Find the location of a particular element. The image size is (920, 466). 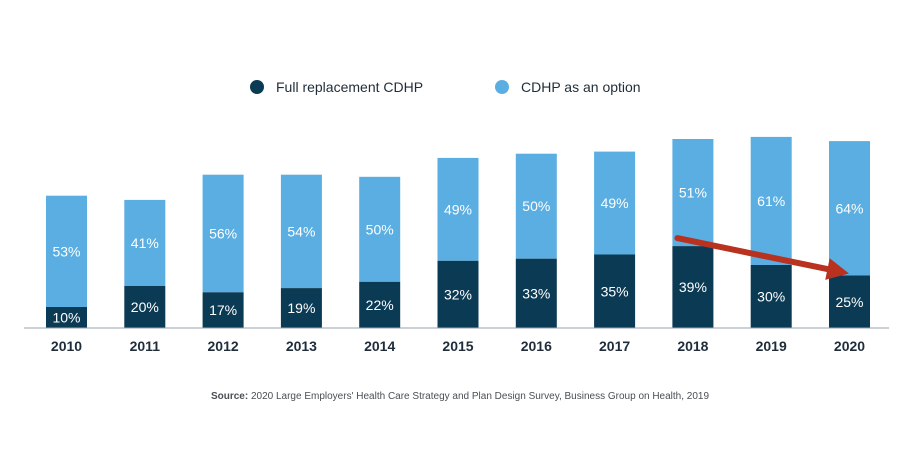

data-label-full-replacement-2012: 17% is located at coordinates (223, 310).